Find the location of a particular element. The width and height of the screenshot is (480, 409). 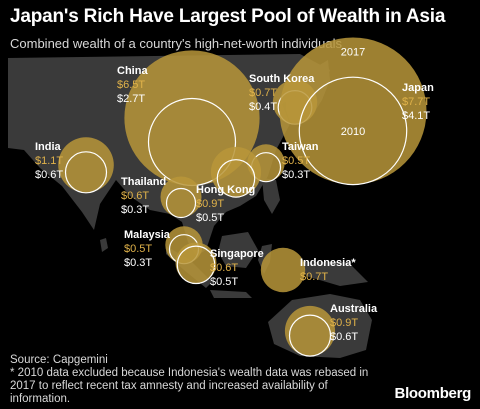

value-2017-malaysia: $0.5T is located at coordinates (138, 249).